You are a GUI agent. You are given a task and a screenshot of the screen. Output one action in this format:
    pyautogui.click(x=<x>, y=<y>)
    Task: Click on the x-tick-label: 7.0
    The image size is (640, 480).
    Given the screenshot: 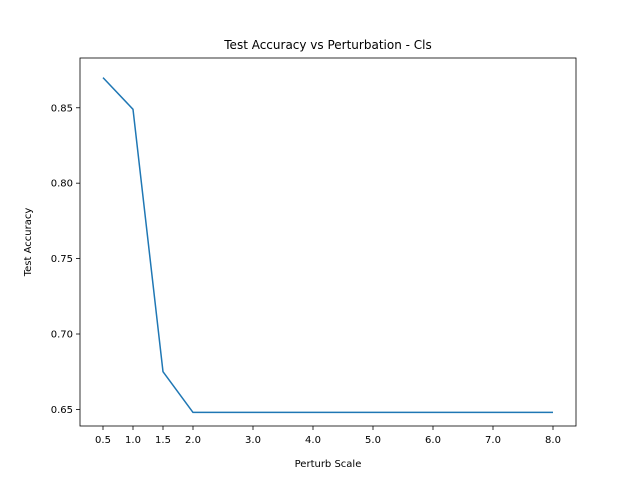 What is the action you would take?
    pyautogui.click(x=493, y=440)
    